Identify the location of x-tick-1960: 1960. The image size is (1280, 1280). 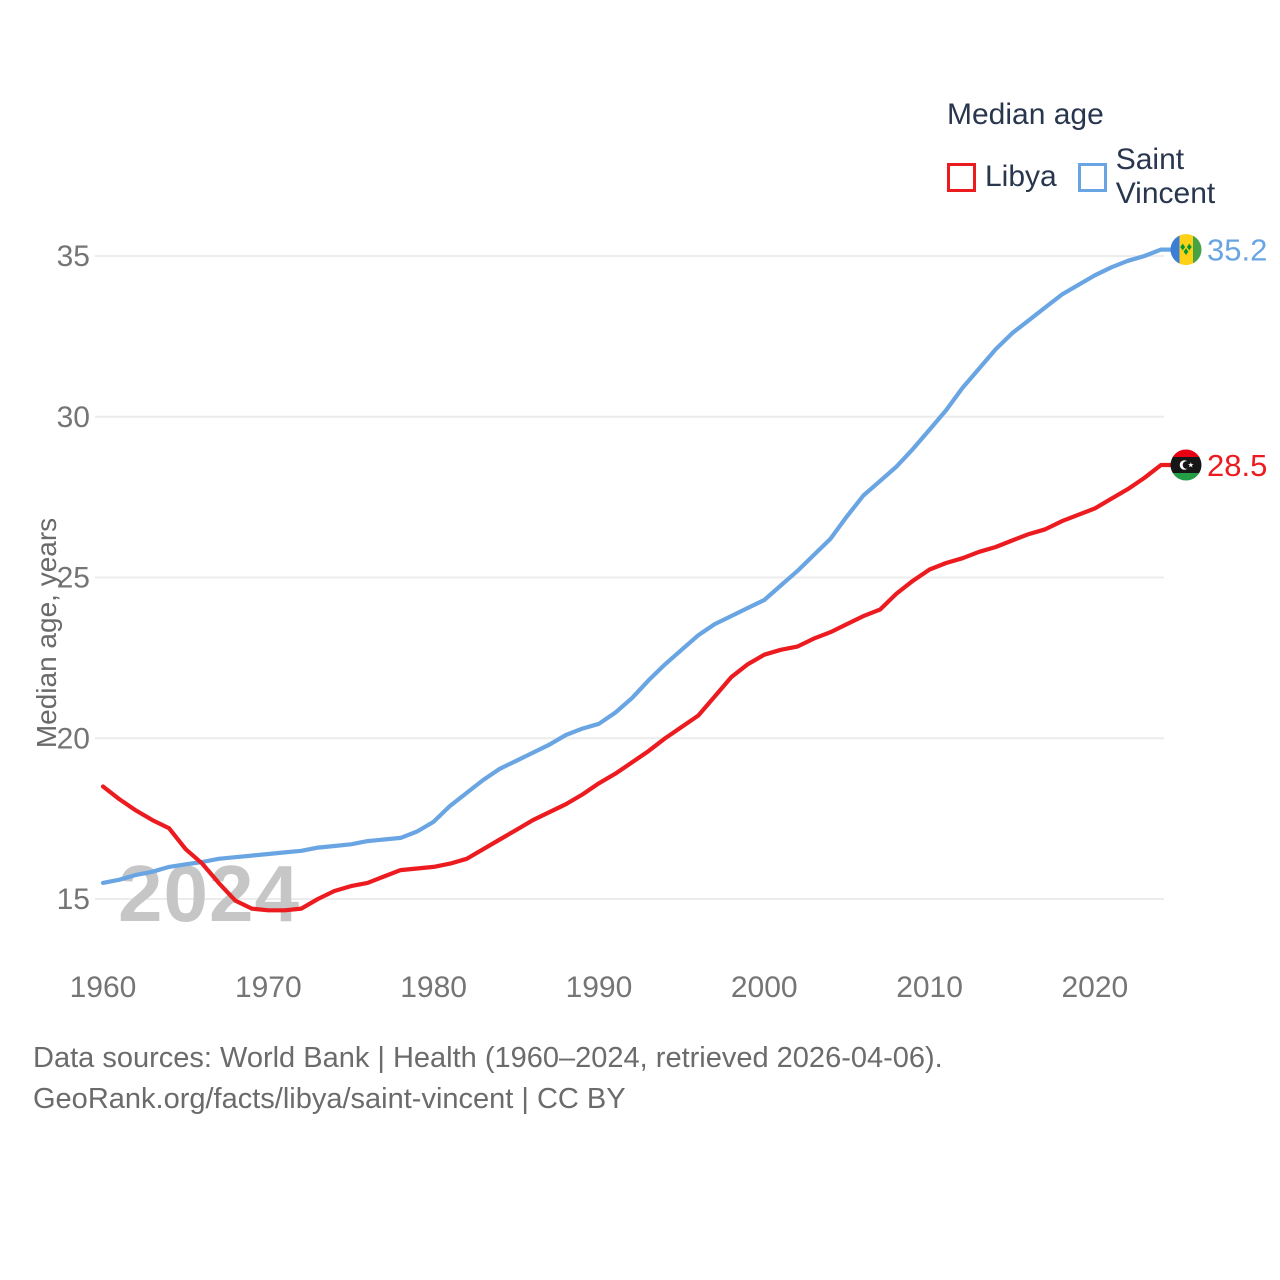
(103, 987).